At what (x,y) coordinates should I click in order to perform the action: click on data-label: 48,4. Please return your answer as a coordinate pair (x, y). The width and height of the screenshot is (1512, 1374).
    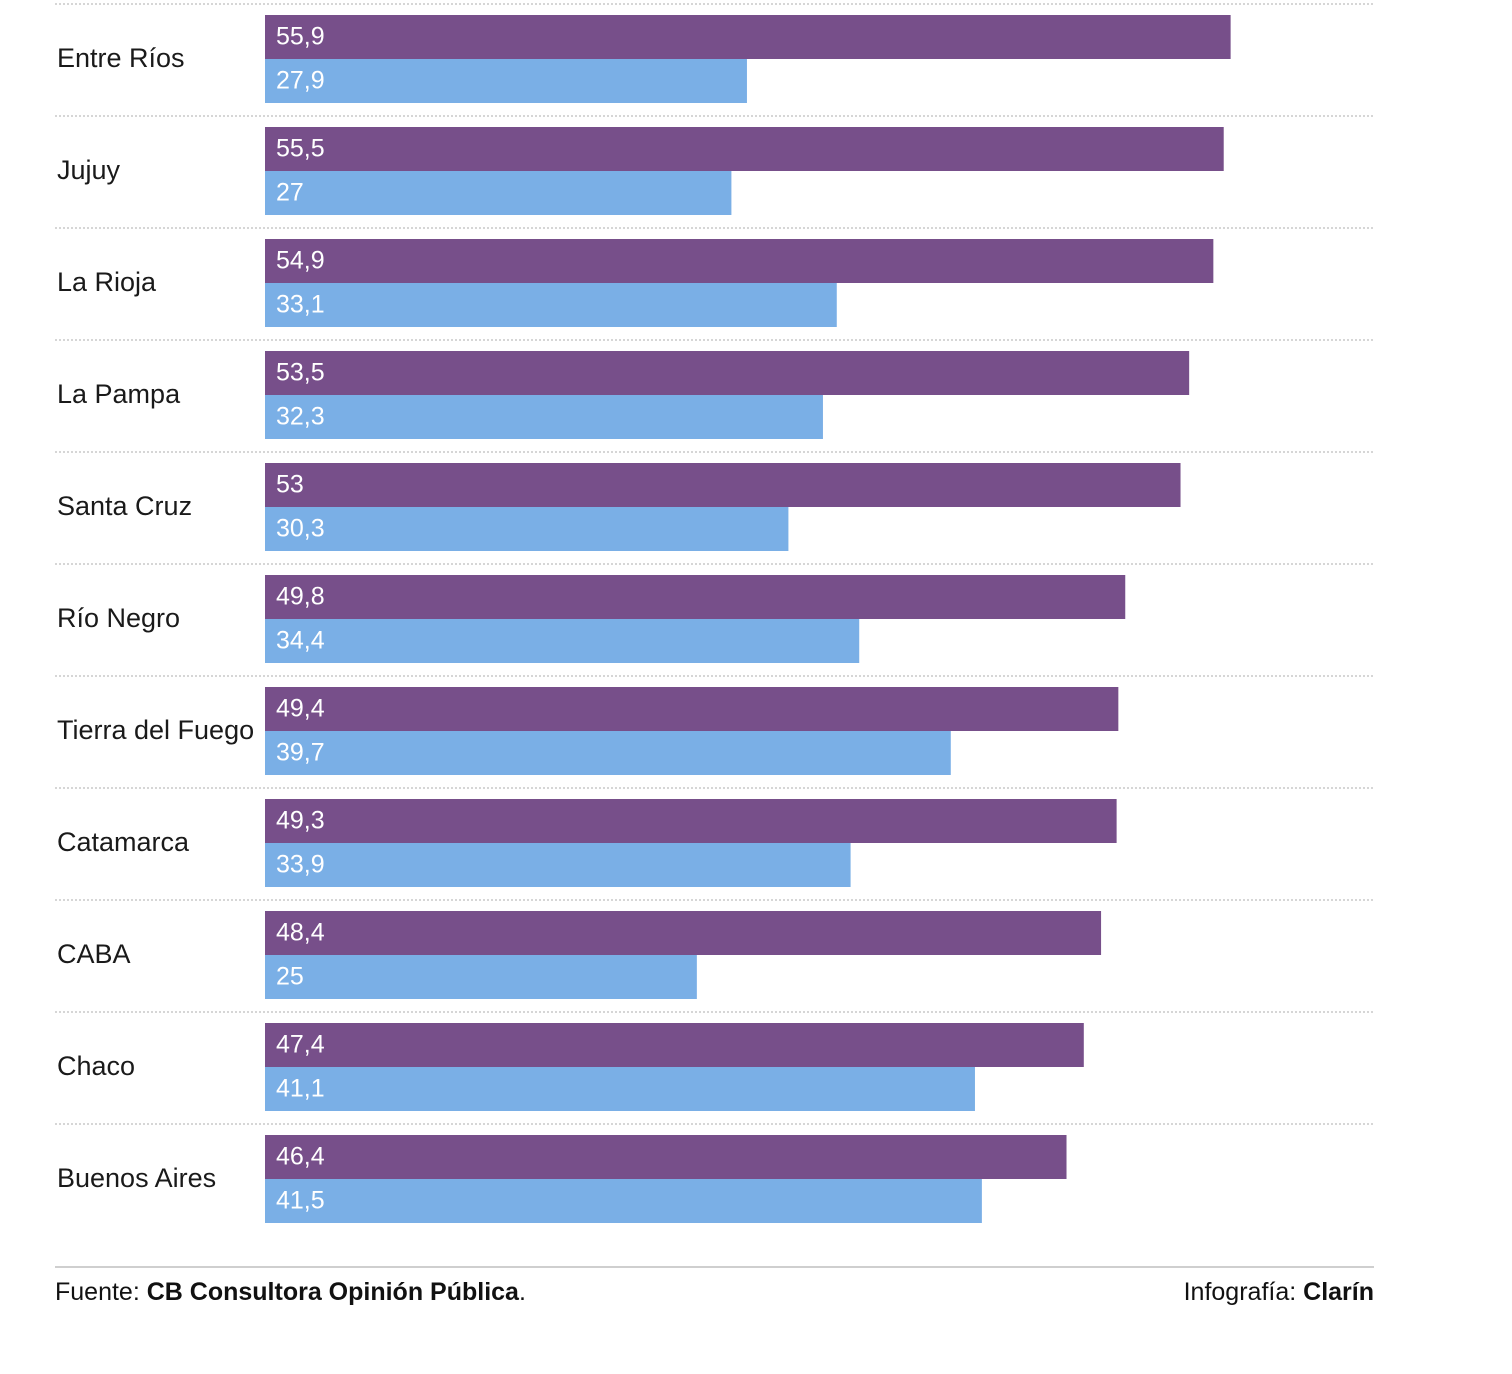
    Looking at the image, I should click on (300, 933).